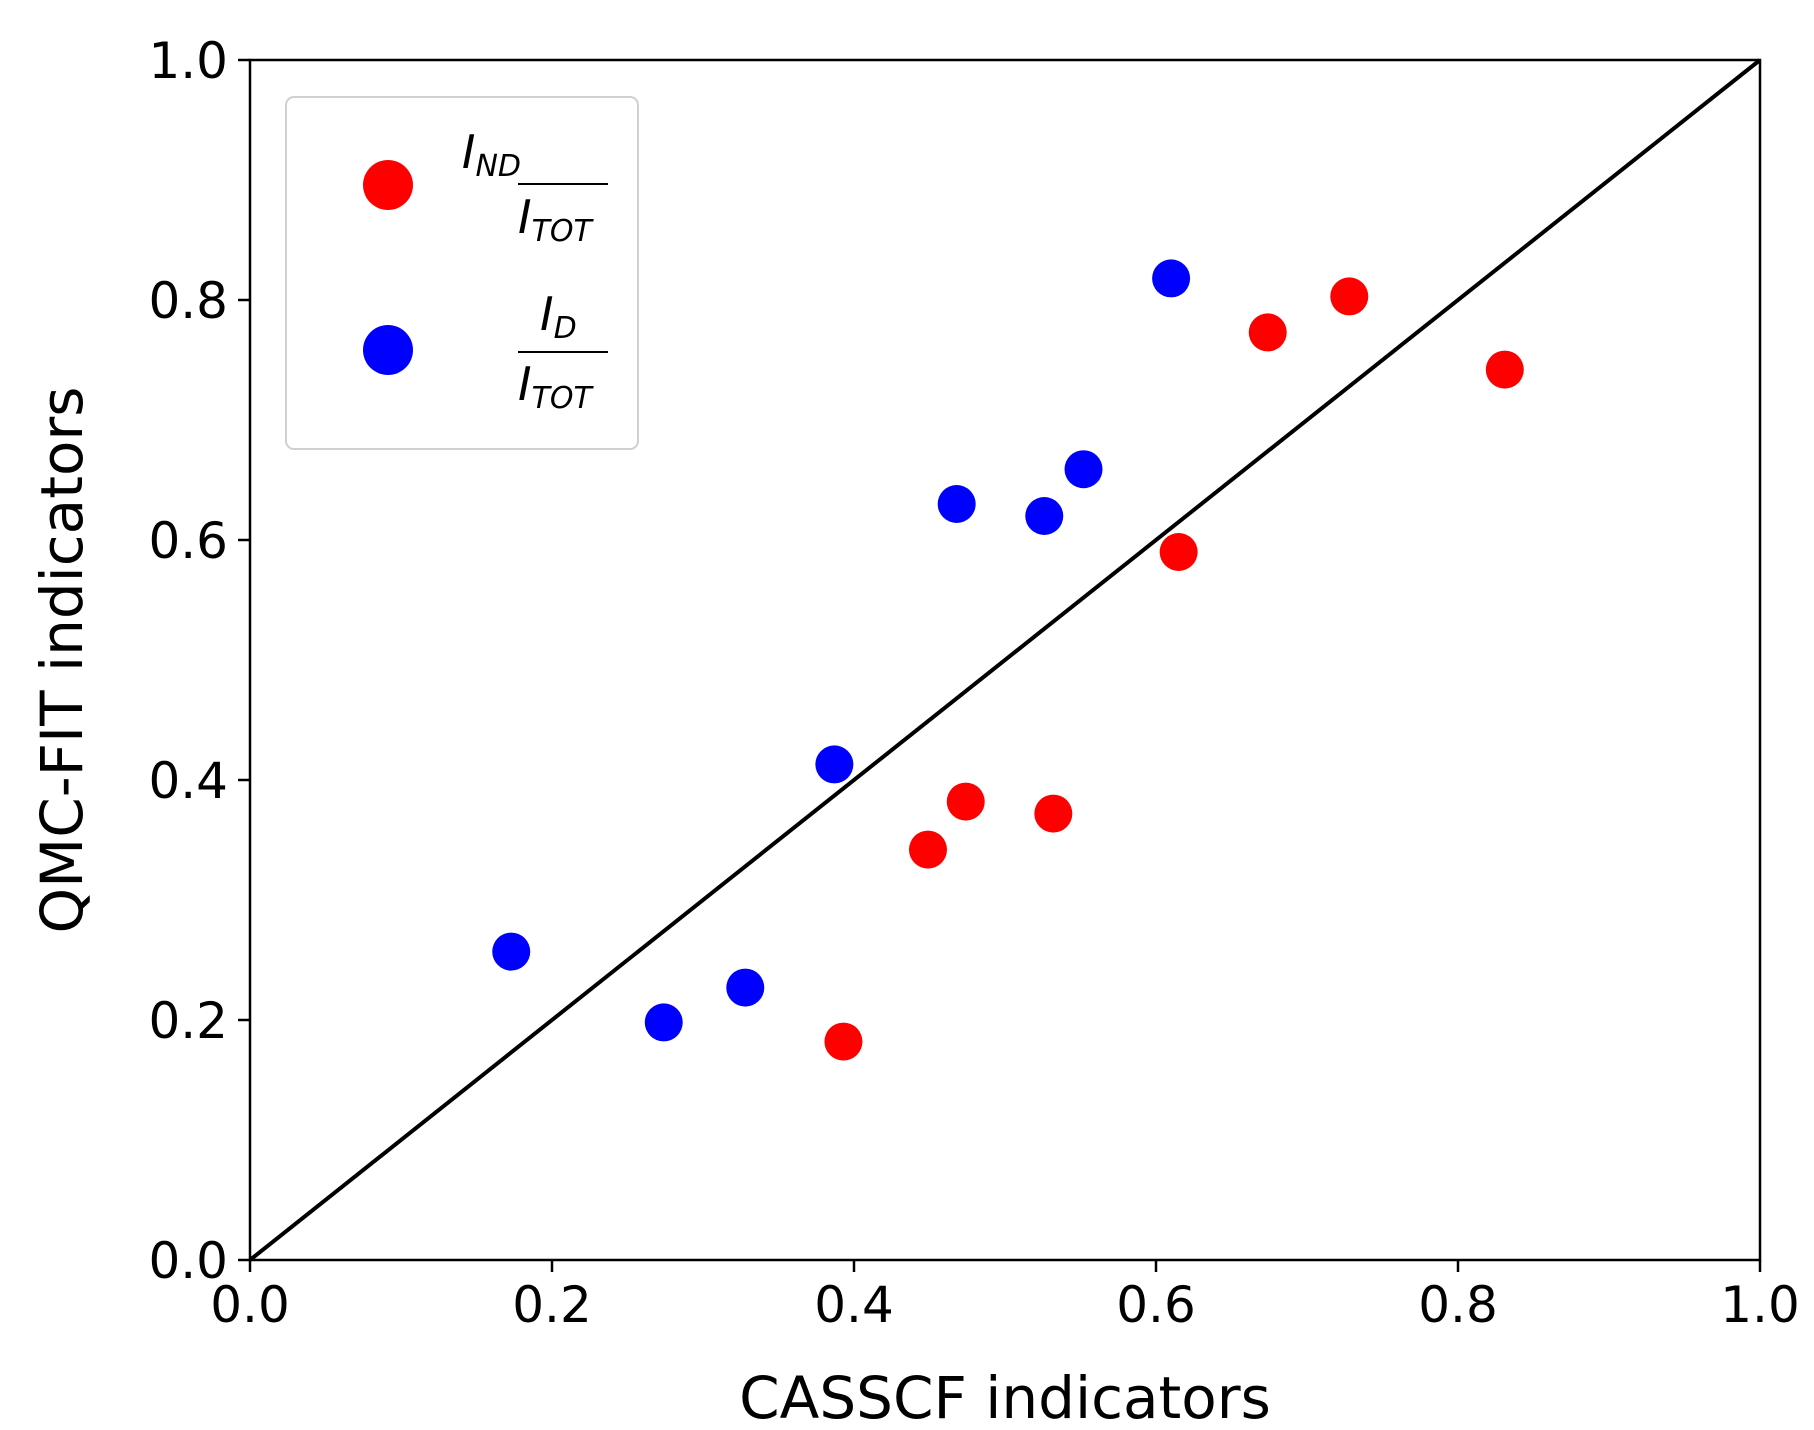 The image size is (1814, 1430). Describe the element at coordinates (854, 1305) in the screenshot. I see `x-tick-label: 0.4` at that location.